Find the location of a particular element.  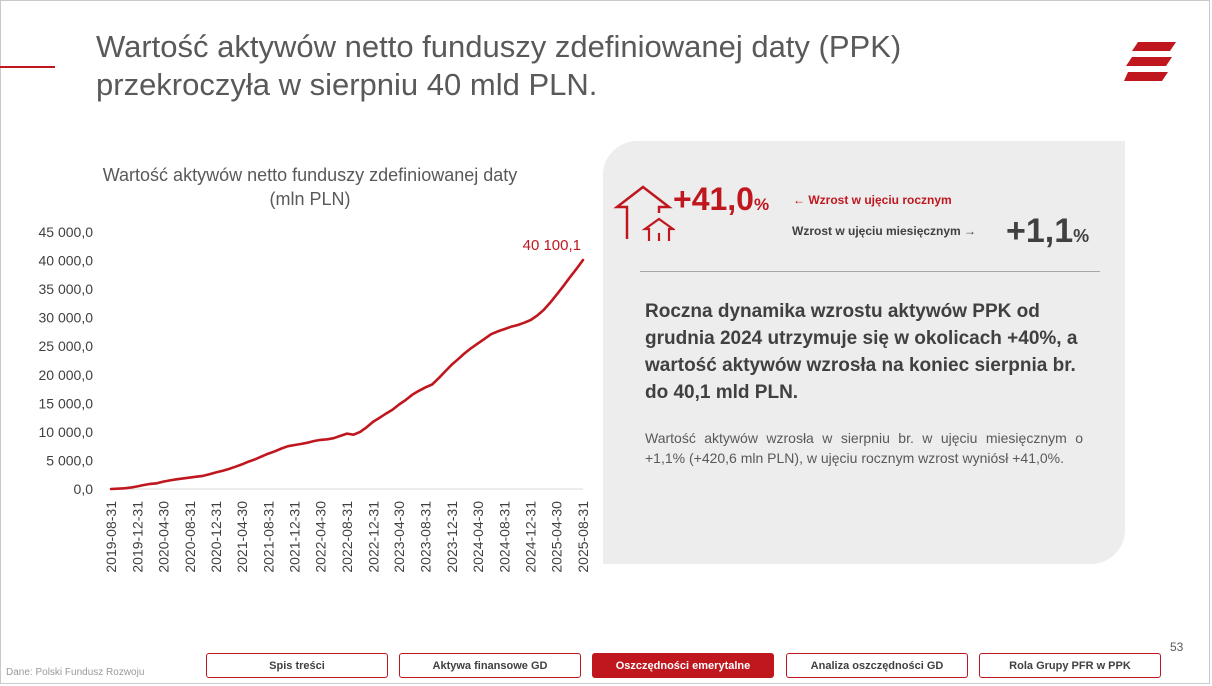

page-number: 53 is located at coordinates (1177, 647).